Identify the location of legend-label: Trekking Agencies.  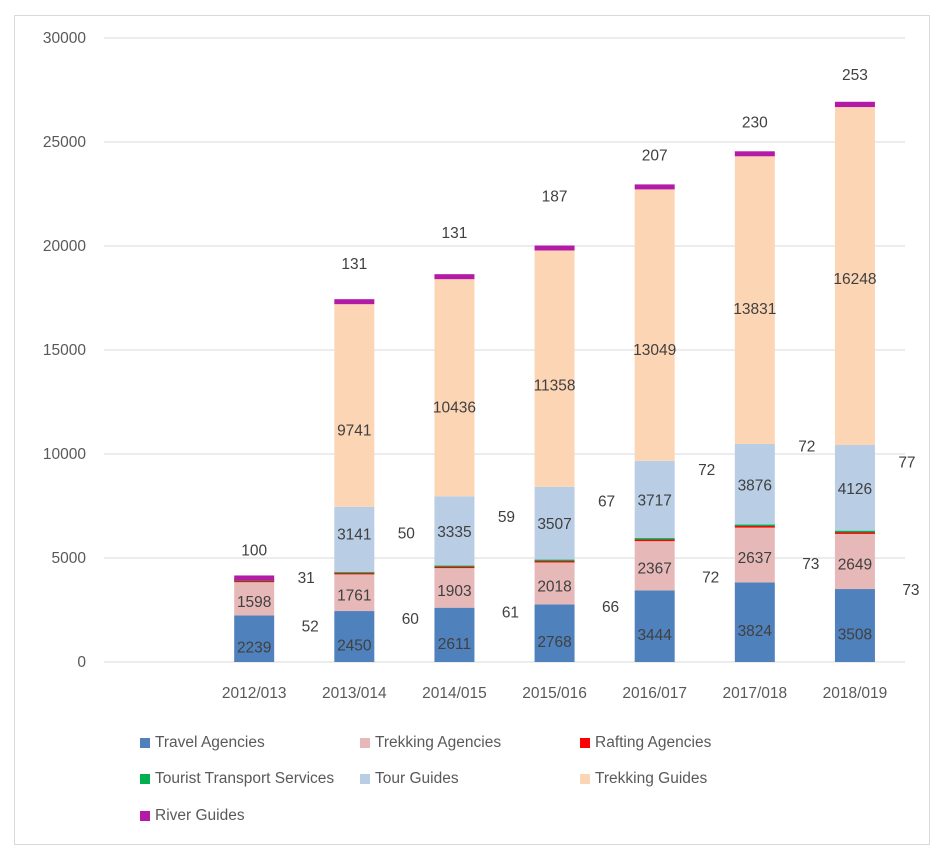
(438, 742).